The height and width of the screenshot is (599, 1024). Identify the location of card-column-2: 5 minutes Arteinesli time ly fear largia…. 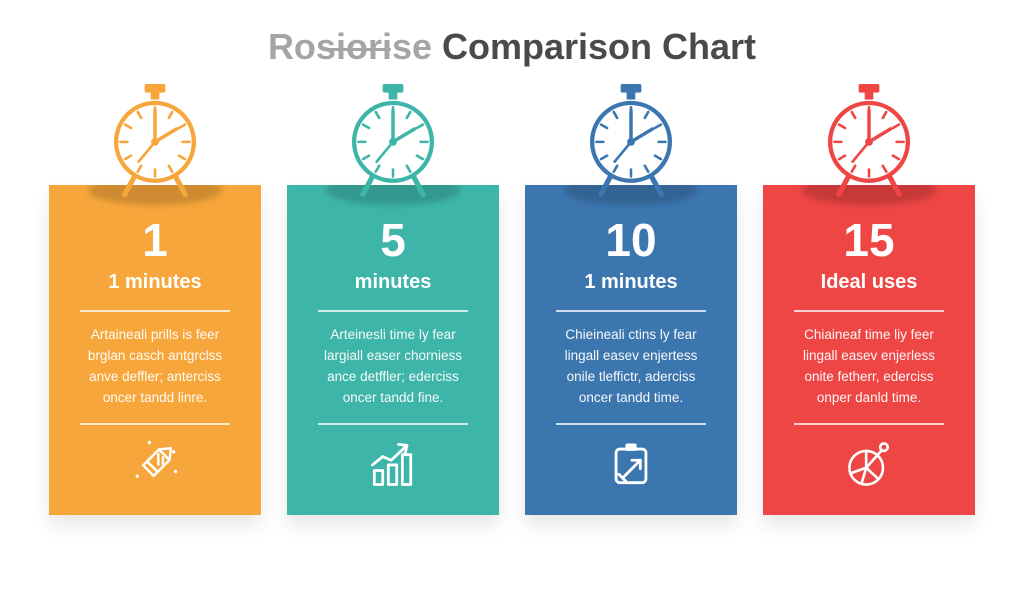
(393, 299).